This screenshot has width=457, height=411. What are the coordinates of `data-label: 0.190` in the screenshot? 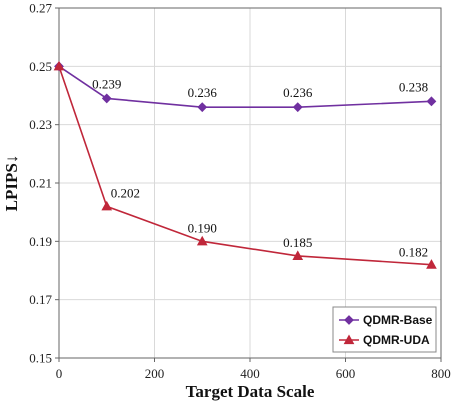 It's located at (202, 227).